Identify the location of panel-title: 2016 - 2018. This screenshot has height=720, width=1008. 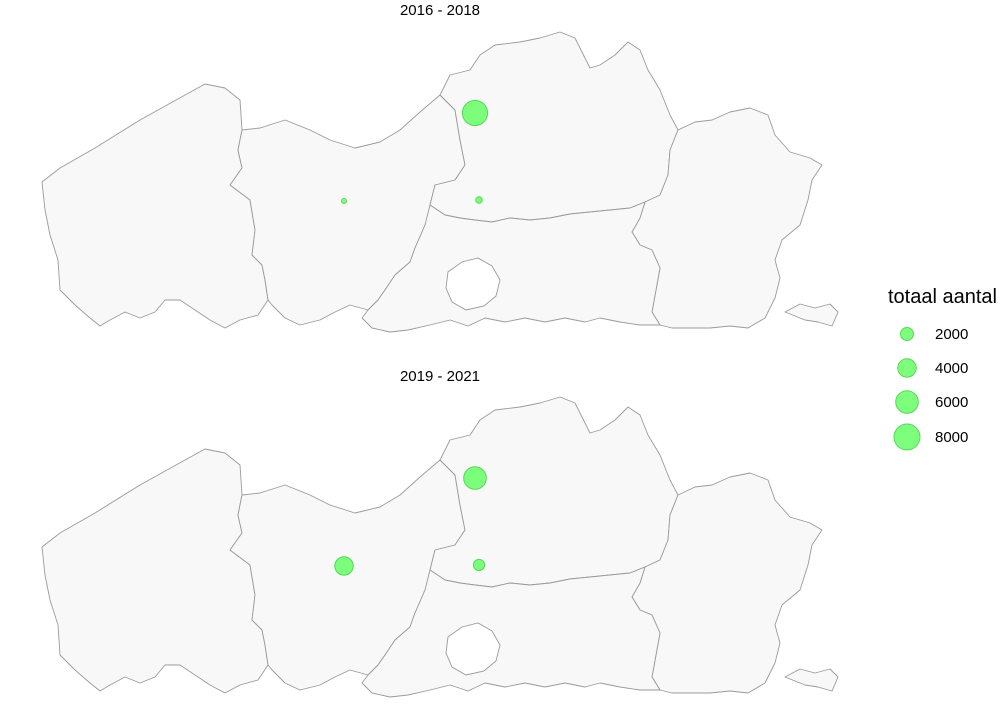
(440, 10).